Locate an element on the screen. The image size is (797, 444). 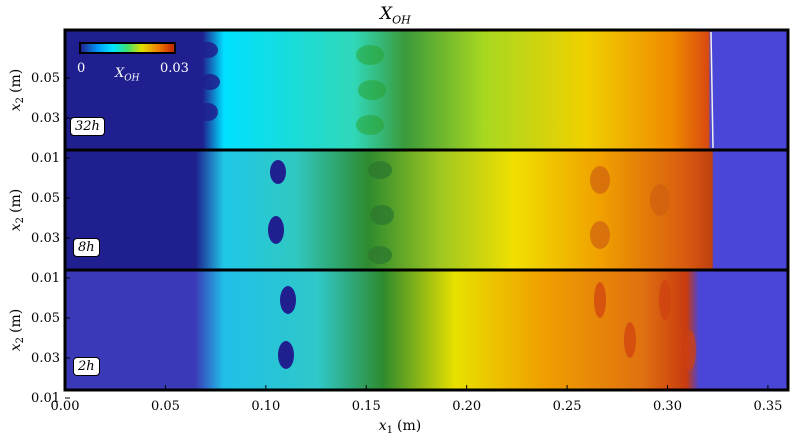
x-axis-label: x1 (m) is located at coordinates (400, 427).